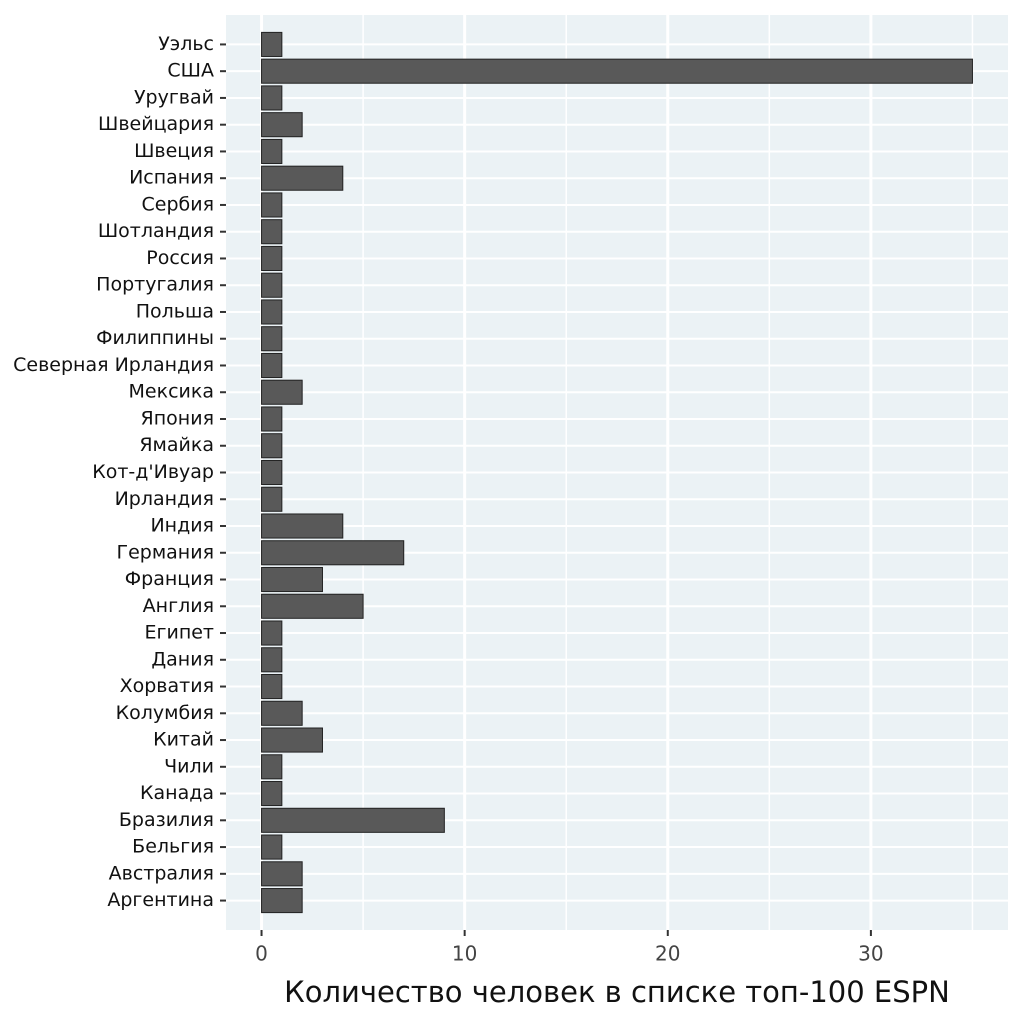  What do you see at coordinates (169, 579) in the screenshot?
I see `y-tick-label: Франция` at bounding box center [169, 579].